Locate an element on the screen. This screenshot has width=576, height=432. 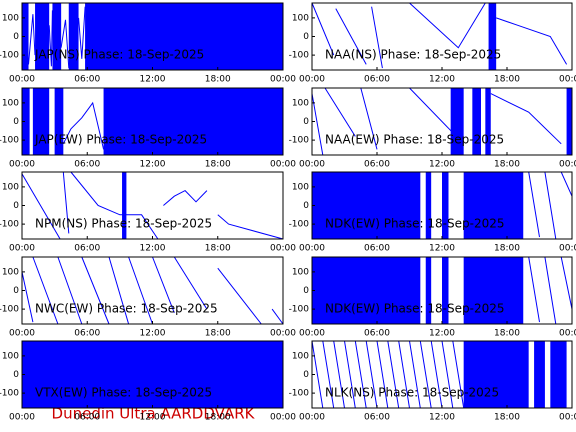
panel-title: NAA(EW) Phase: 18-Sep-2025 is located at coordinates (414, 140).